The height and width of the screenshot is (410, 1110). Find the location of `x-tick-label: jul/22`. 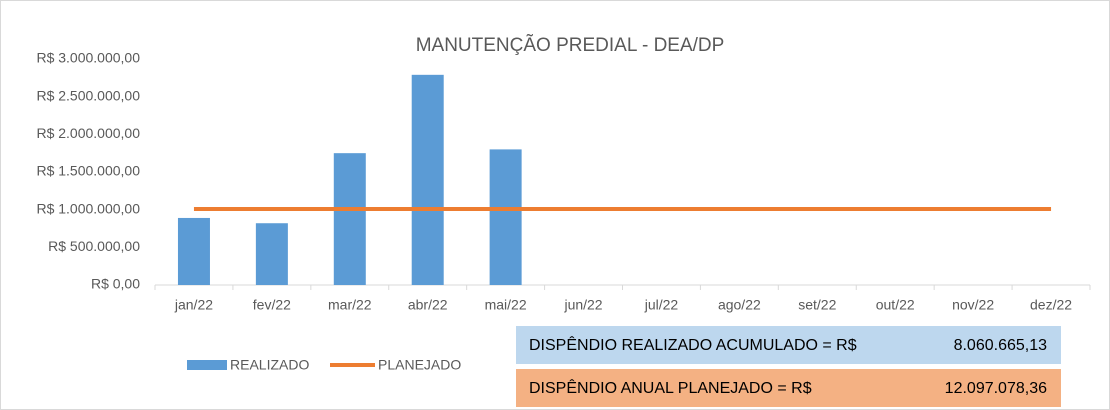

x-tick-label: jul/22 is located at coordinates (661, 305).